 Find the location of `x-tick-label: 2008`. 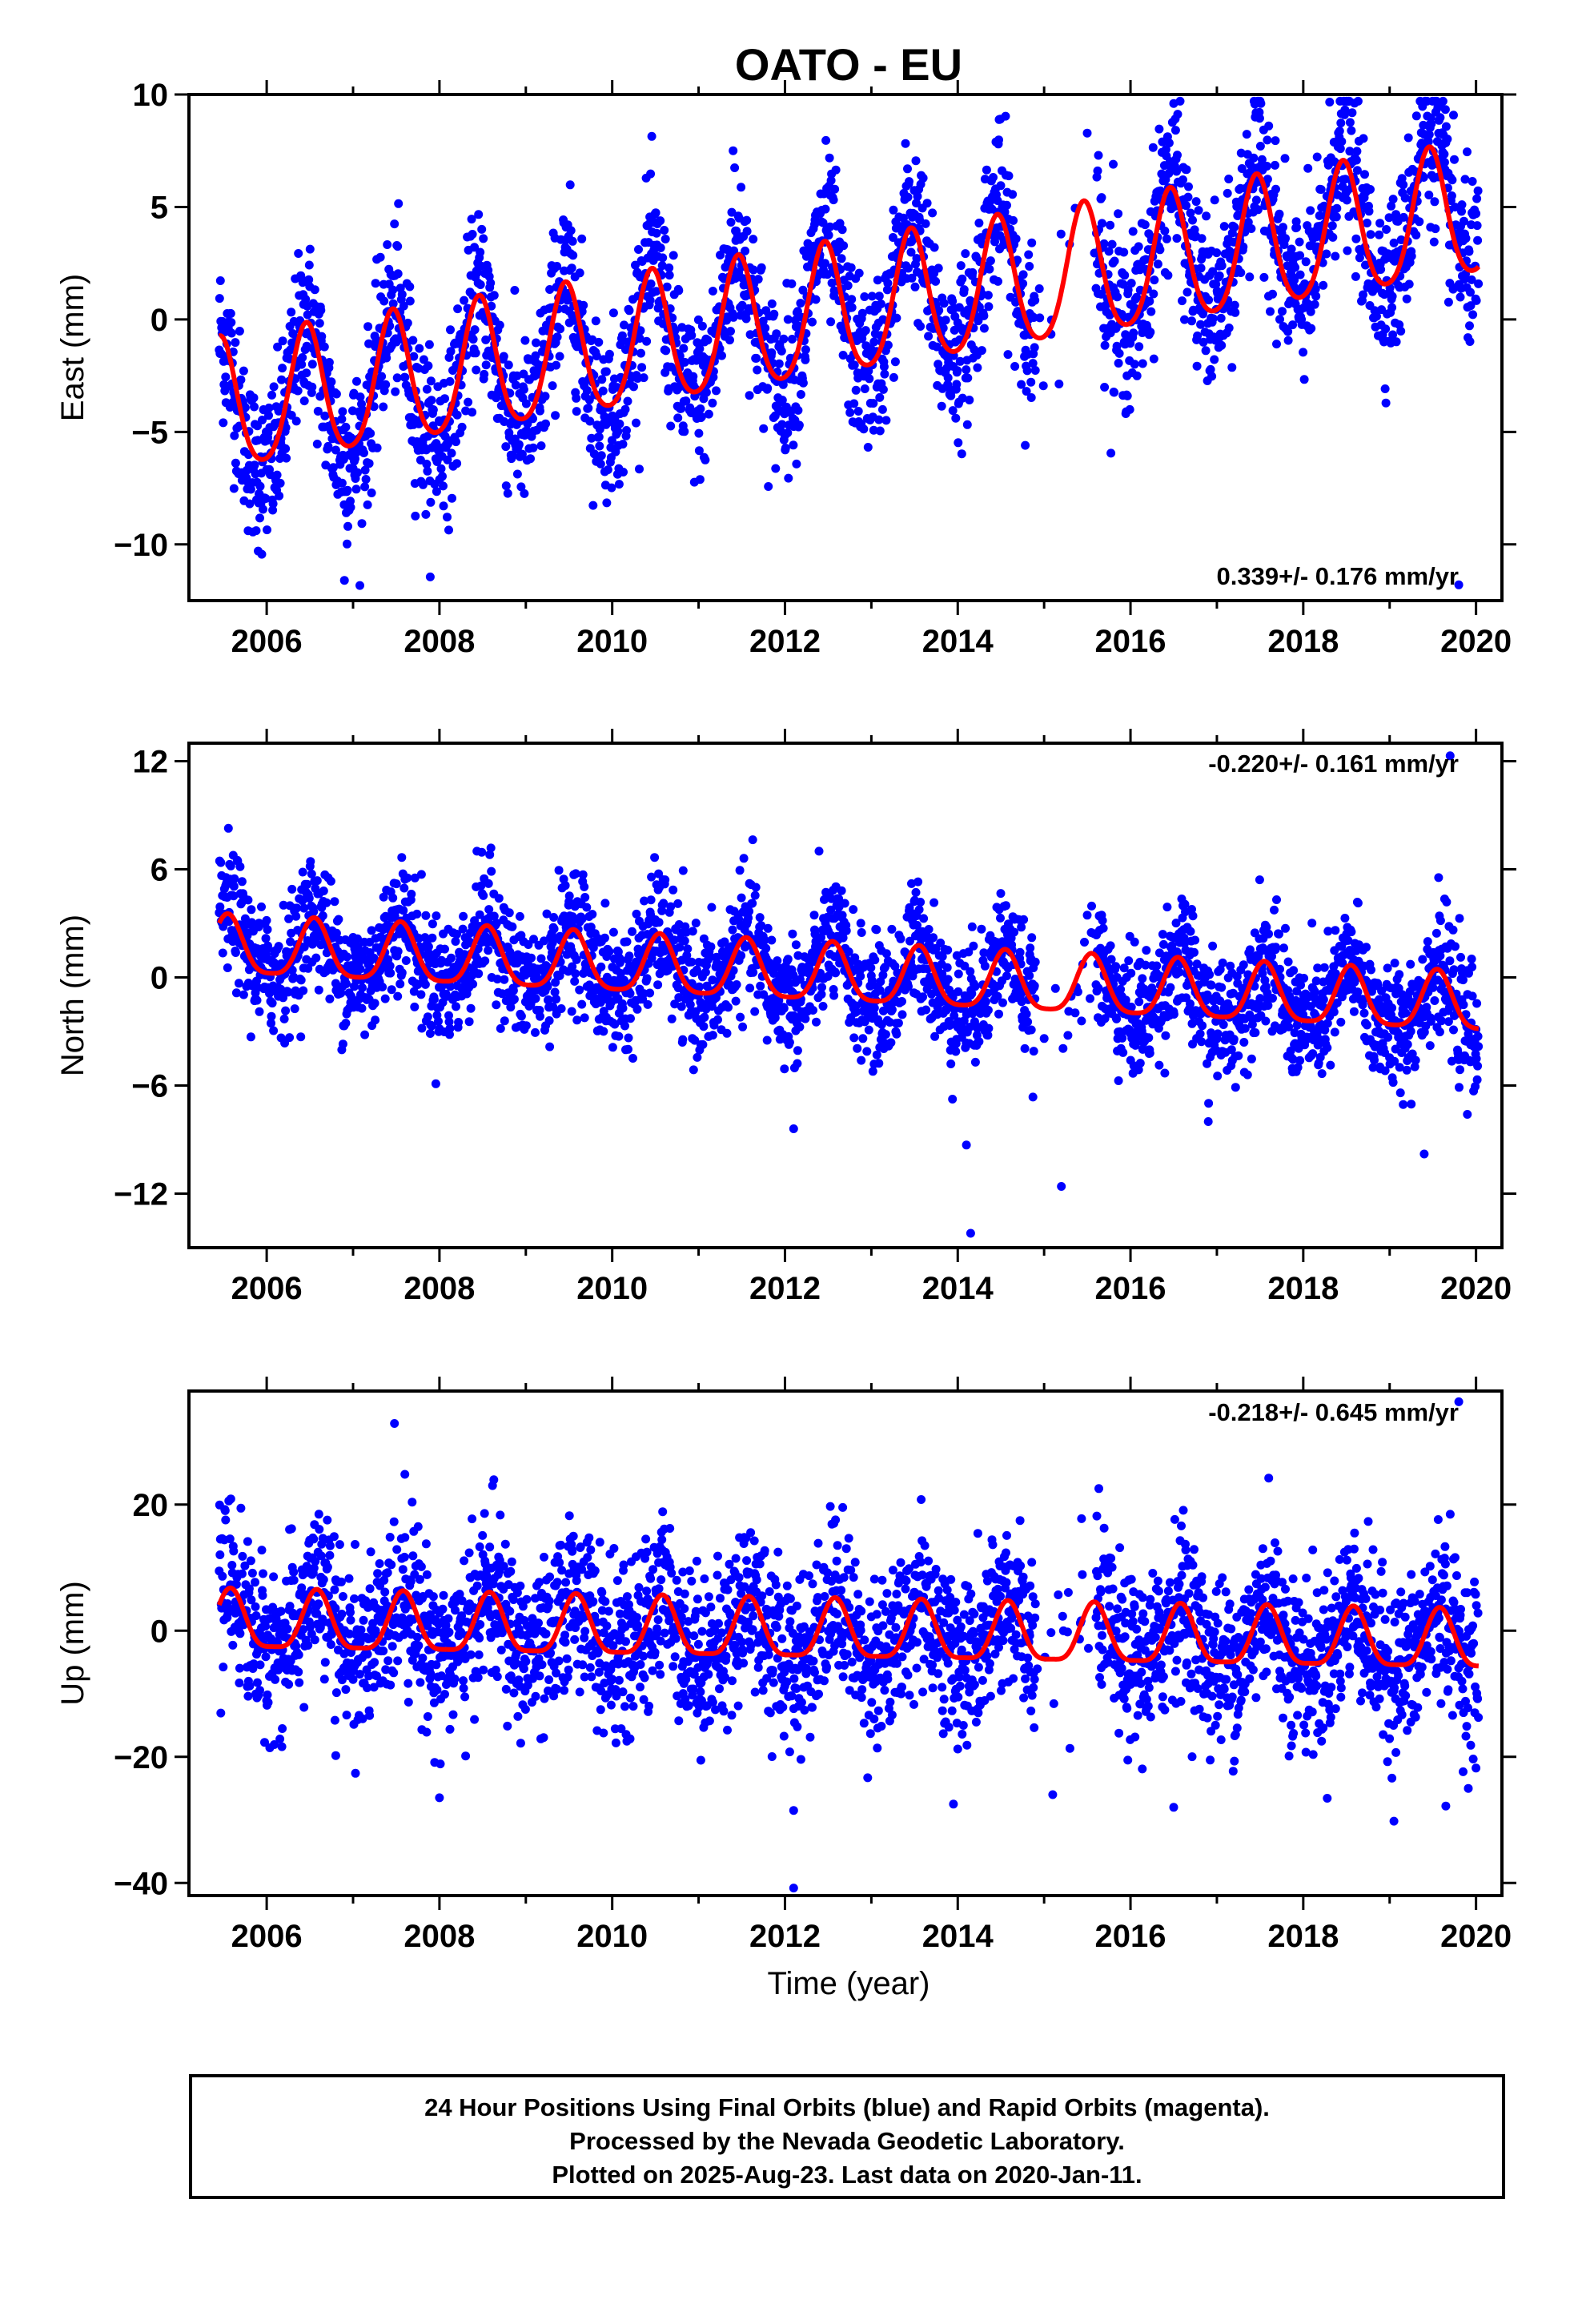

x-tick-label: 2008 is located at coordinates (440, 641).